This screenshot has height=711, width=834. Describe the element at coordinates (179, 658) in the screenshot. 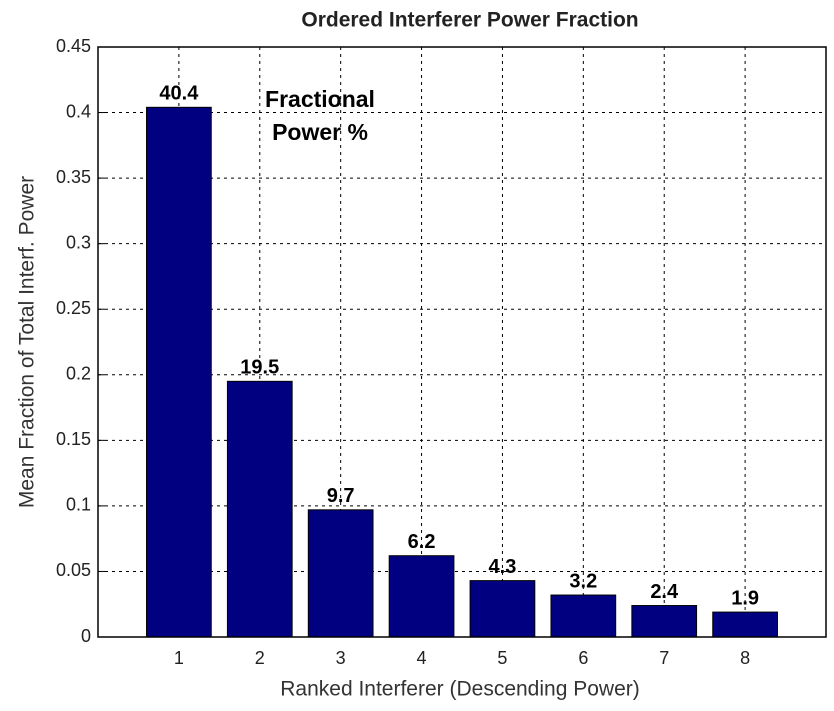

I see `x-tick-label: 1` at that location.